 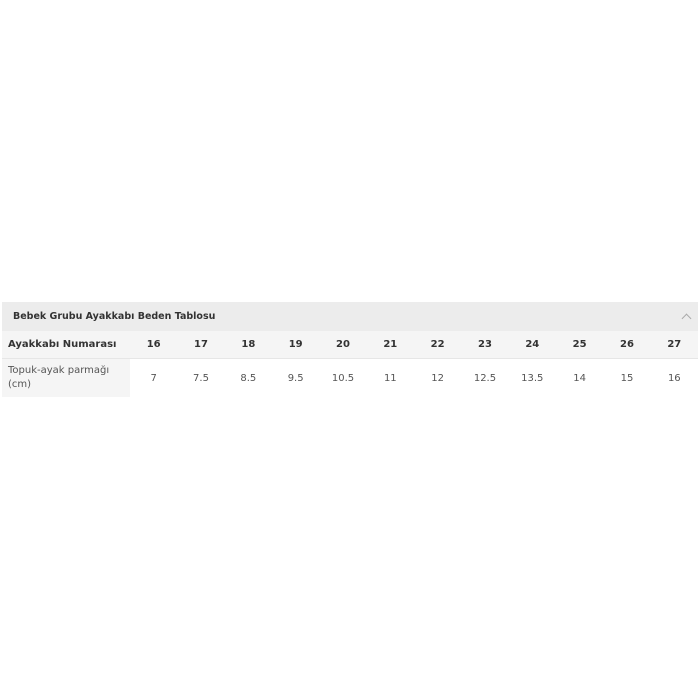 What do you see at coordinates (343, 345) in the screenshot?
I see `size-cell: 20` at bounding box center [343, 345].